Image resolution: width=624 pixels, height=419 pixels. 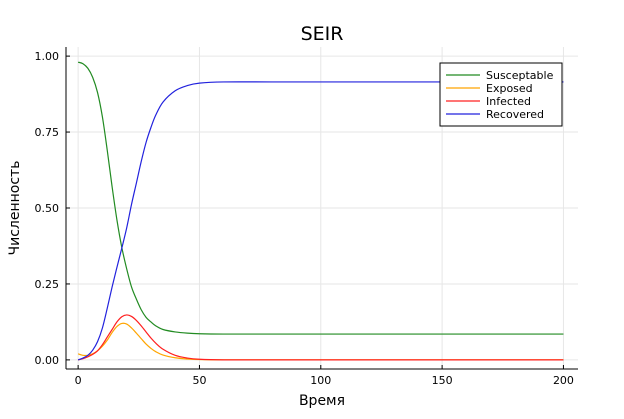 I want to click on x-ticks: 0 50 100 150 200, so click(x=324, y=376).